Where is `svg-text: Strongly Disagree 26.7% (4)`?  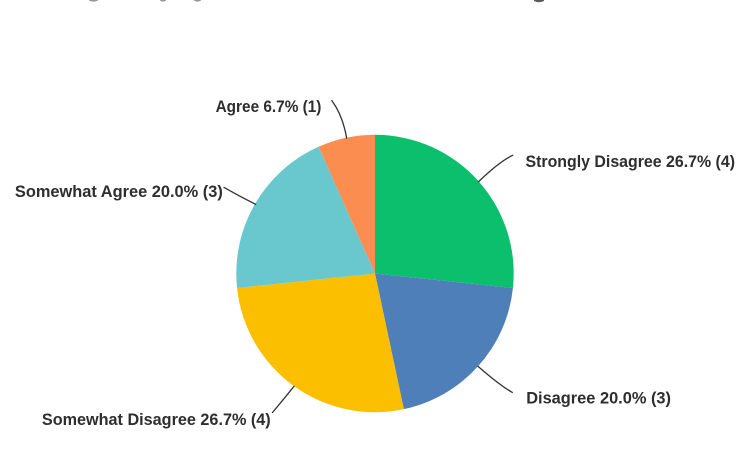
svg-text: Strongly Disagree 26.7% (4) is located at coordinates (631, 161).